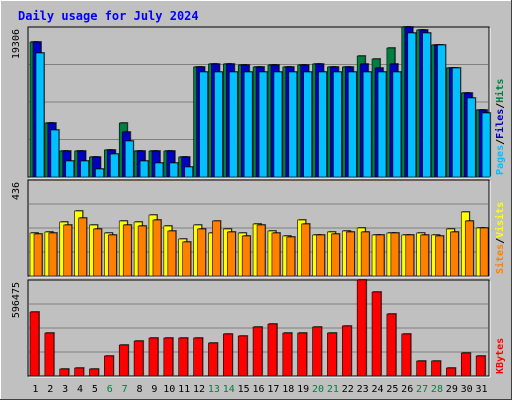  I want to click on x-tick-label-1: 1, so click(35, 389).